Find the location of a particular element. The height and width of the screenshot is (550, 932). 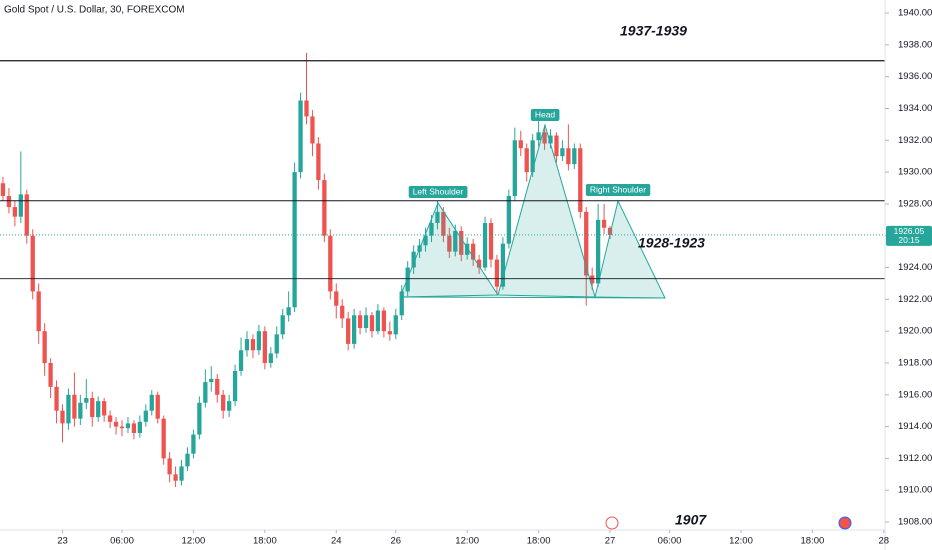

neckline is located at coordinates (532, 297).